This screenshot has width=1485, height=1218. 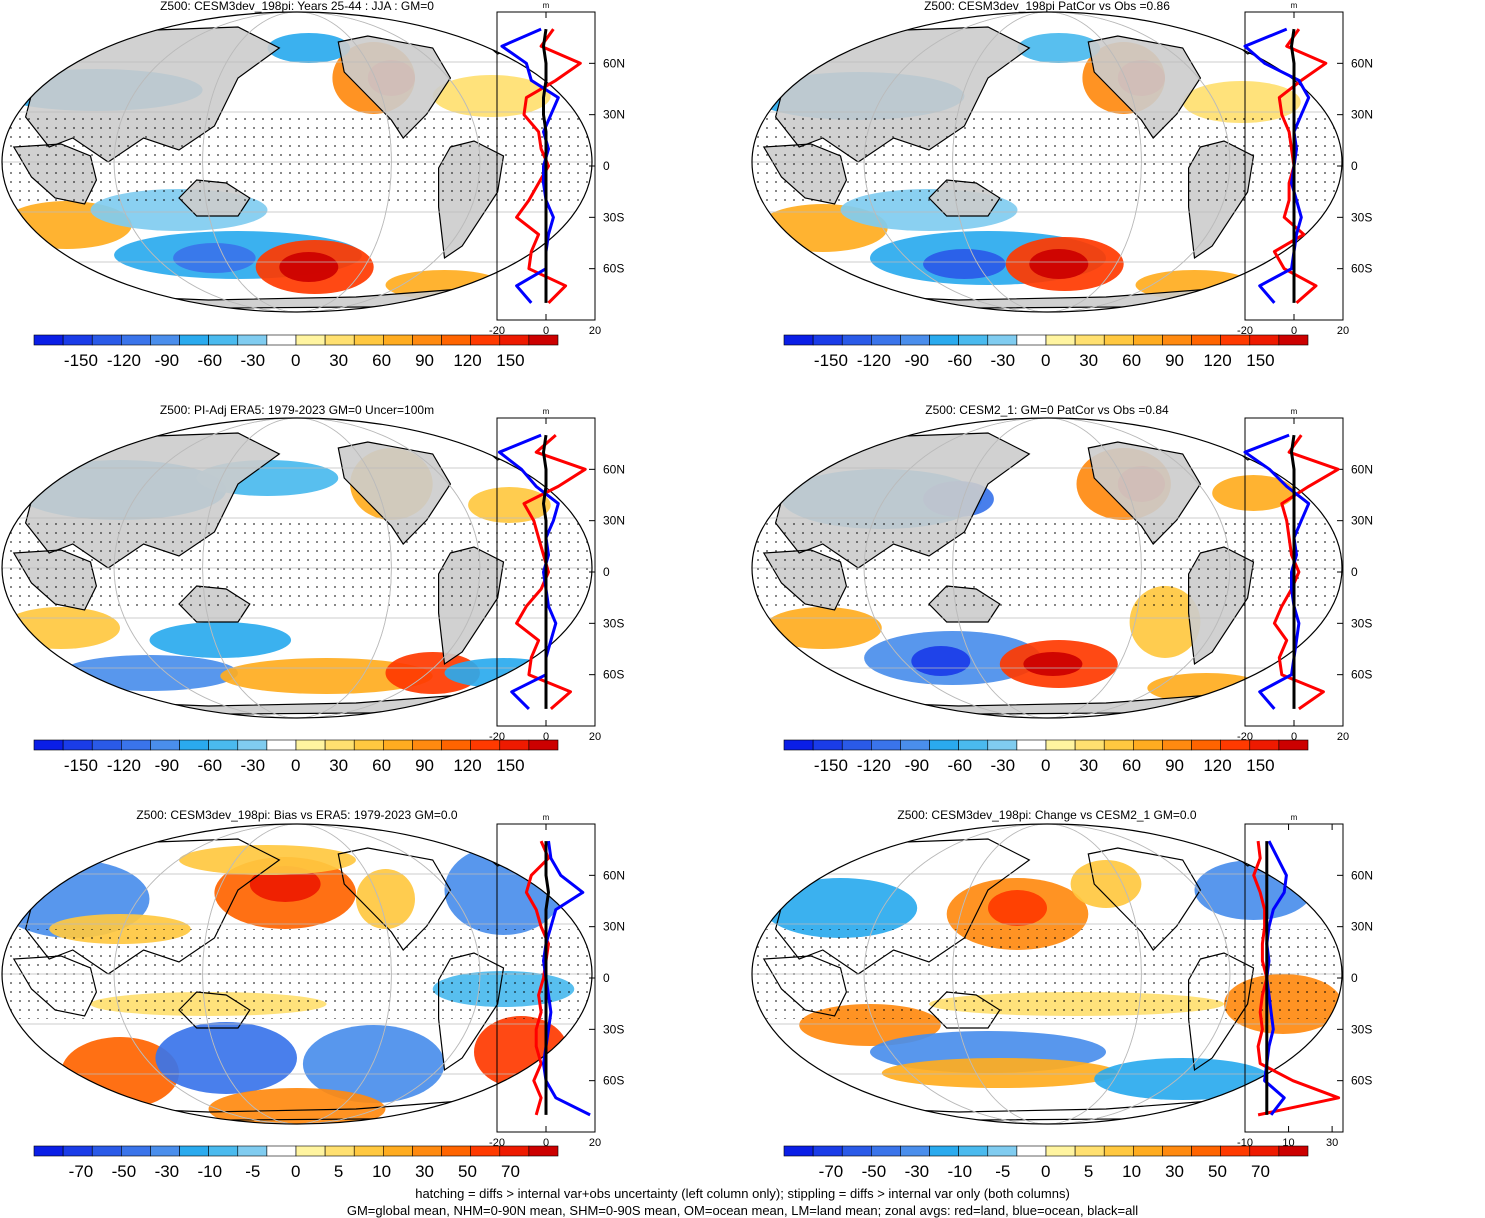 I want to click on colorbar-label: -50, so click(x=124, y=1171).